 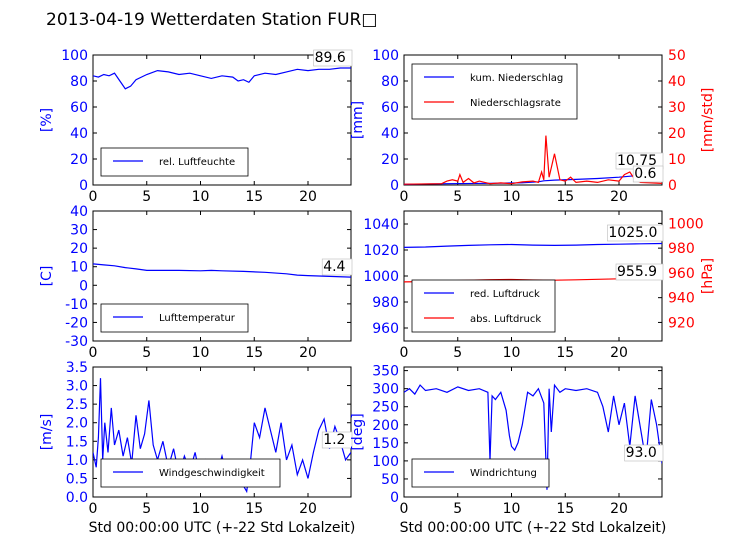 I want to click on y-tick-label: 300, so click(x=385, y=390).